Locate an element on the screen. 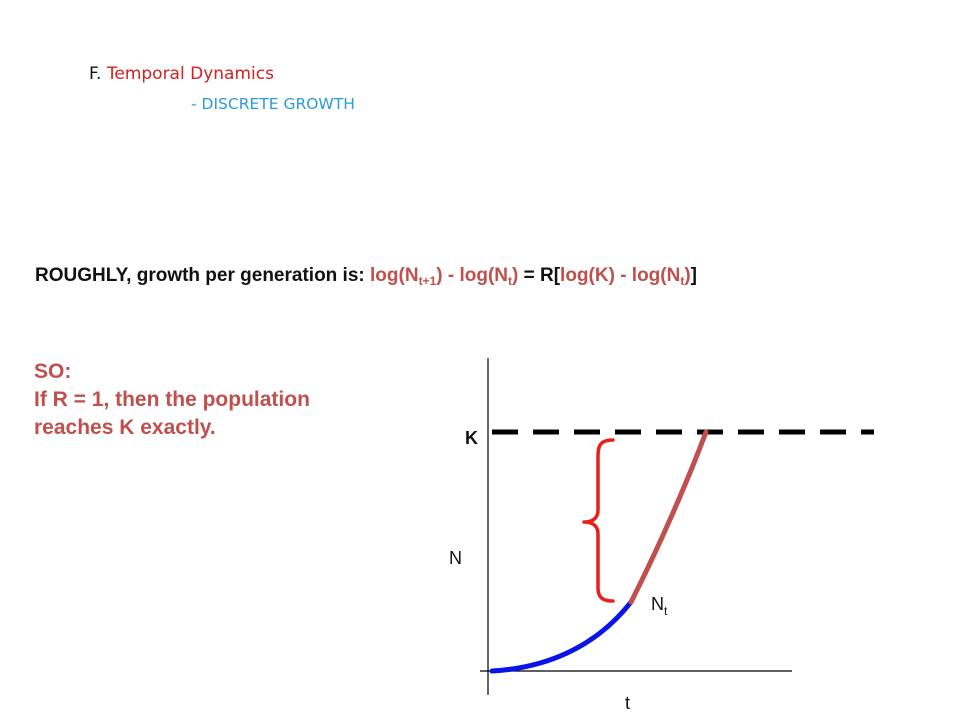 Image resolution: width=960 pixels, height=720 pixels. y-axis-label: N is located at coordinates (455, 558).